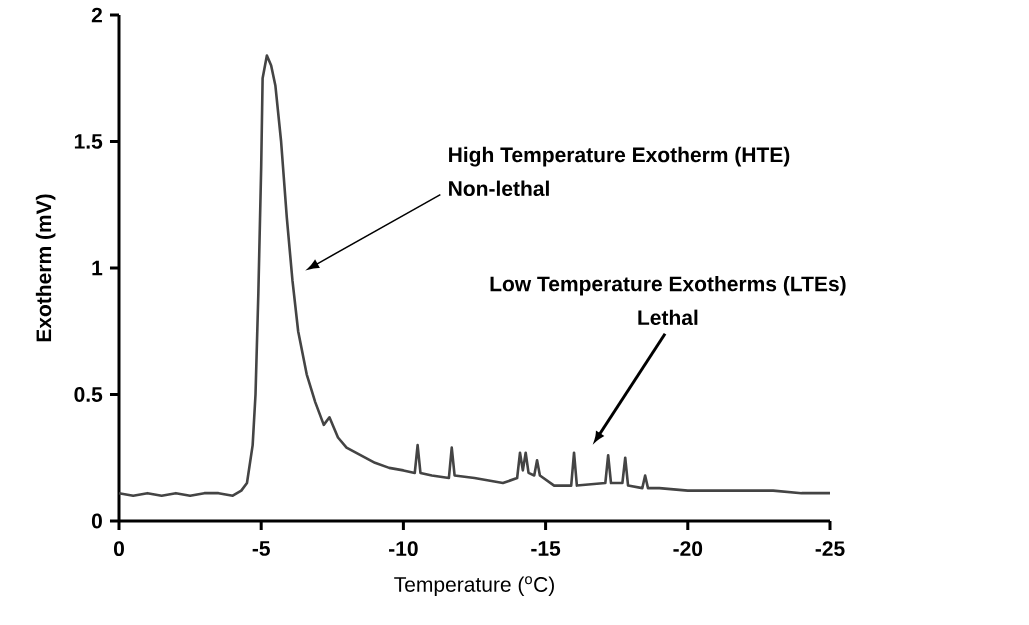  Describe the element at coordinates (403, 549) in the screenshot. I see `x-tick-label: -10` at that location.